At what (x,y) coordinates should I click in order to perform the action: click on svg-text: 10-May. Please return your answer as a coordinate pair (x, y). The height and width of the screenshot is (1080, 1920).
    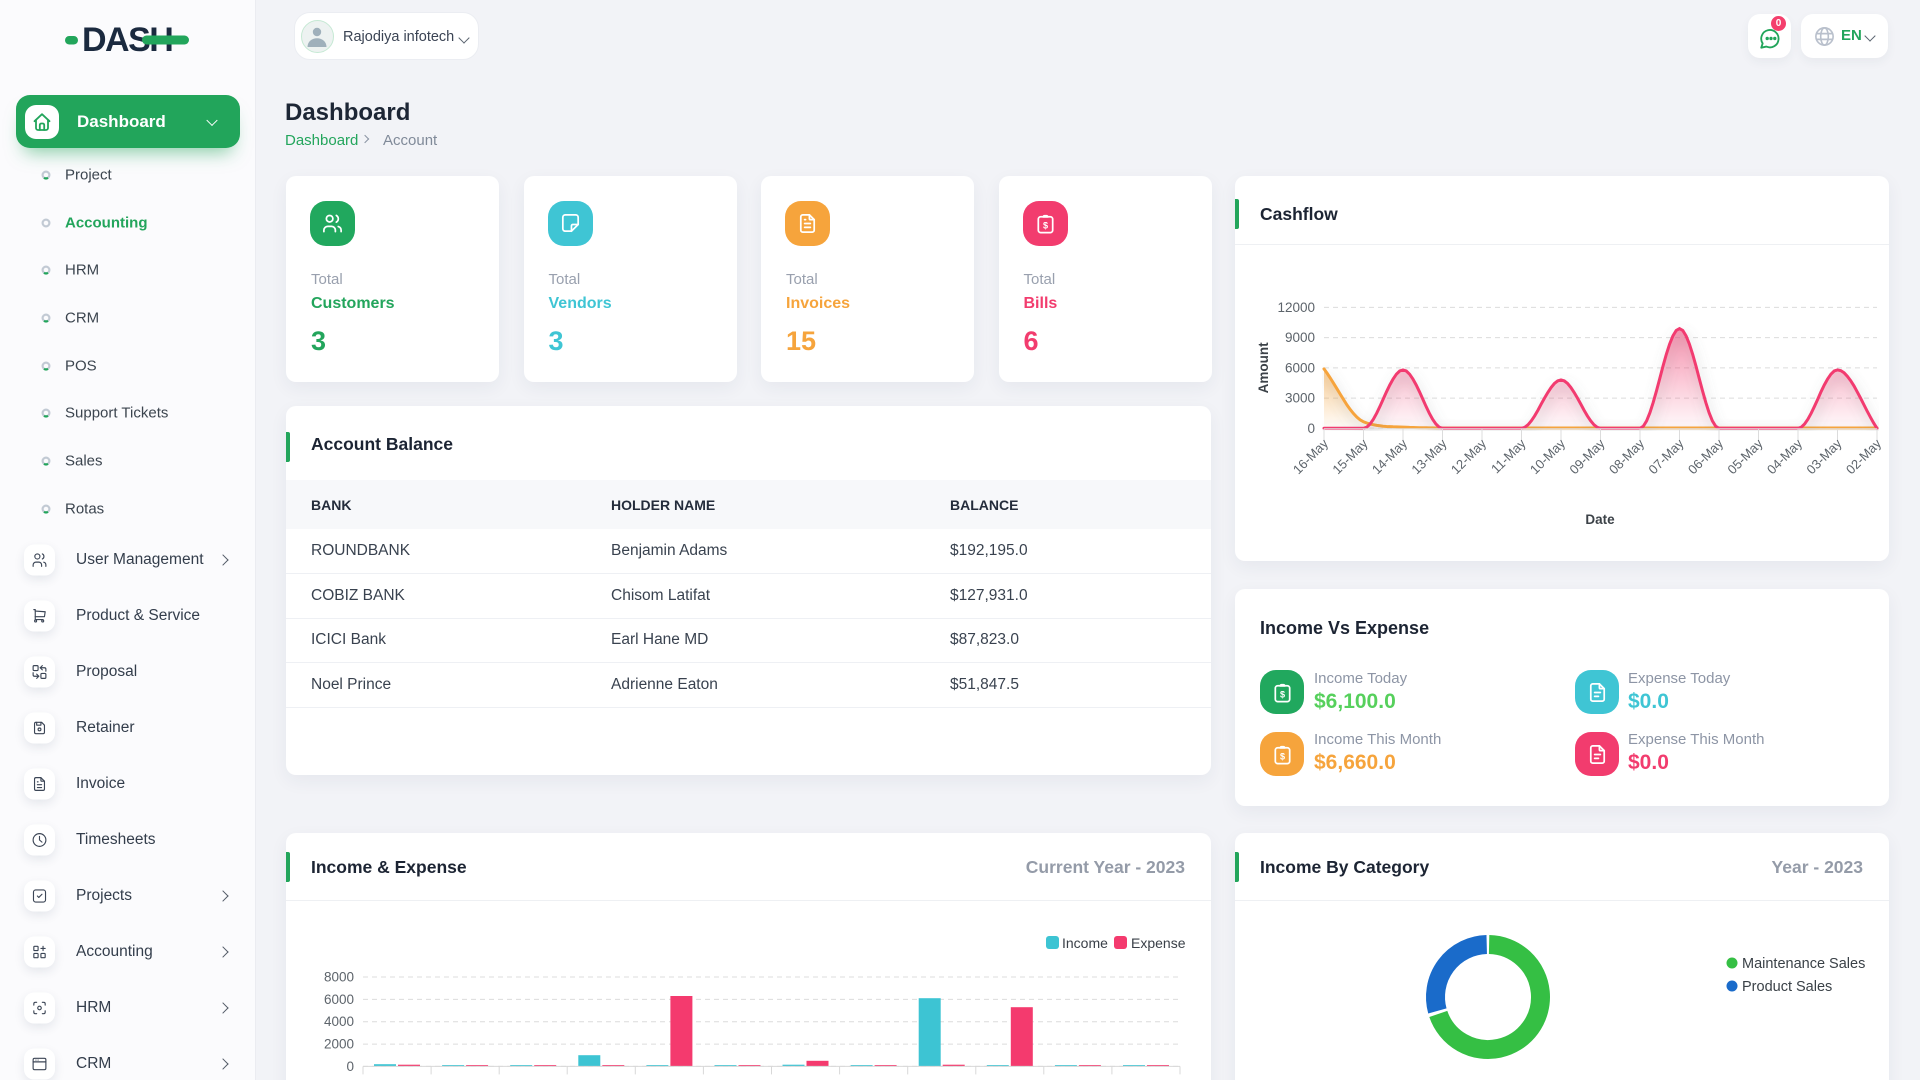
    Looking at the image, I should click on (1548, 456).